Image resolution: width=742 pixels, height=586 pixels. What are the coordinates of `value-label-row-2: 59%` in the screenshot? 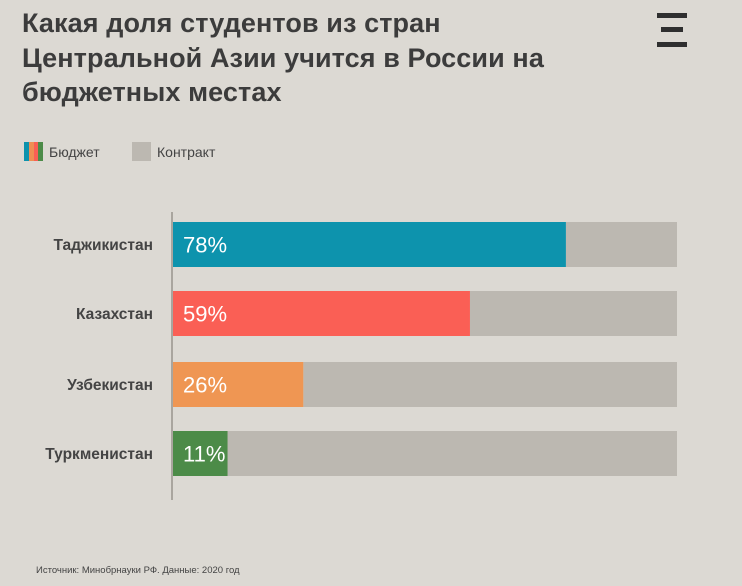 It's located at (205, 314).